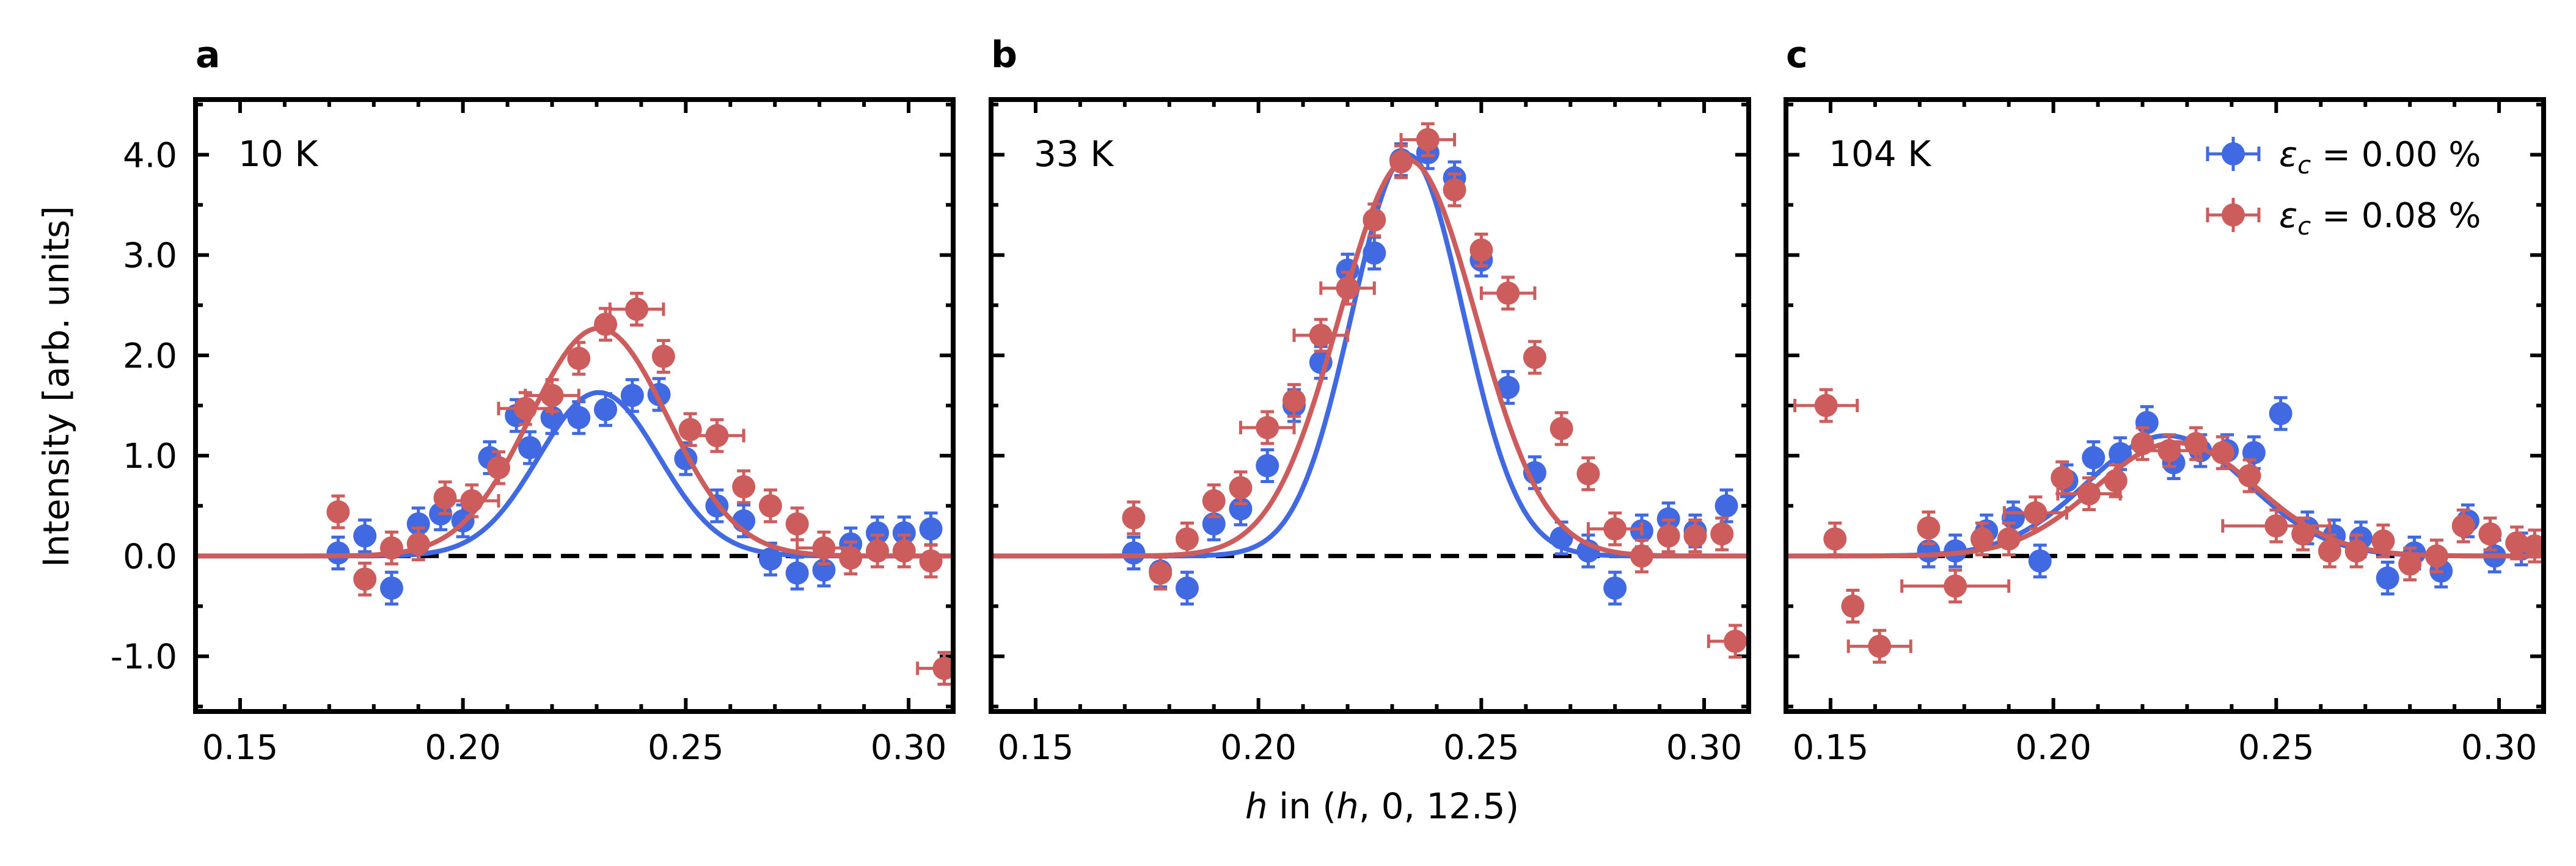 Image resolution: width=2576 pixels, height=866 pixels. What do you see at coordinates (1004, 55) in the screenshot?
I see `panel-letter: b` at bounding box center [1004, 55].